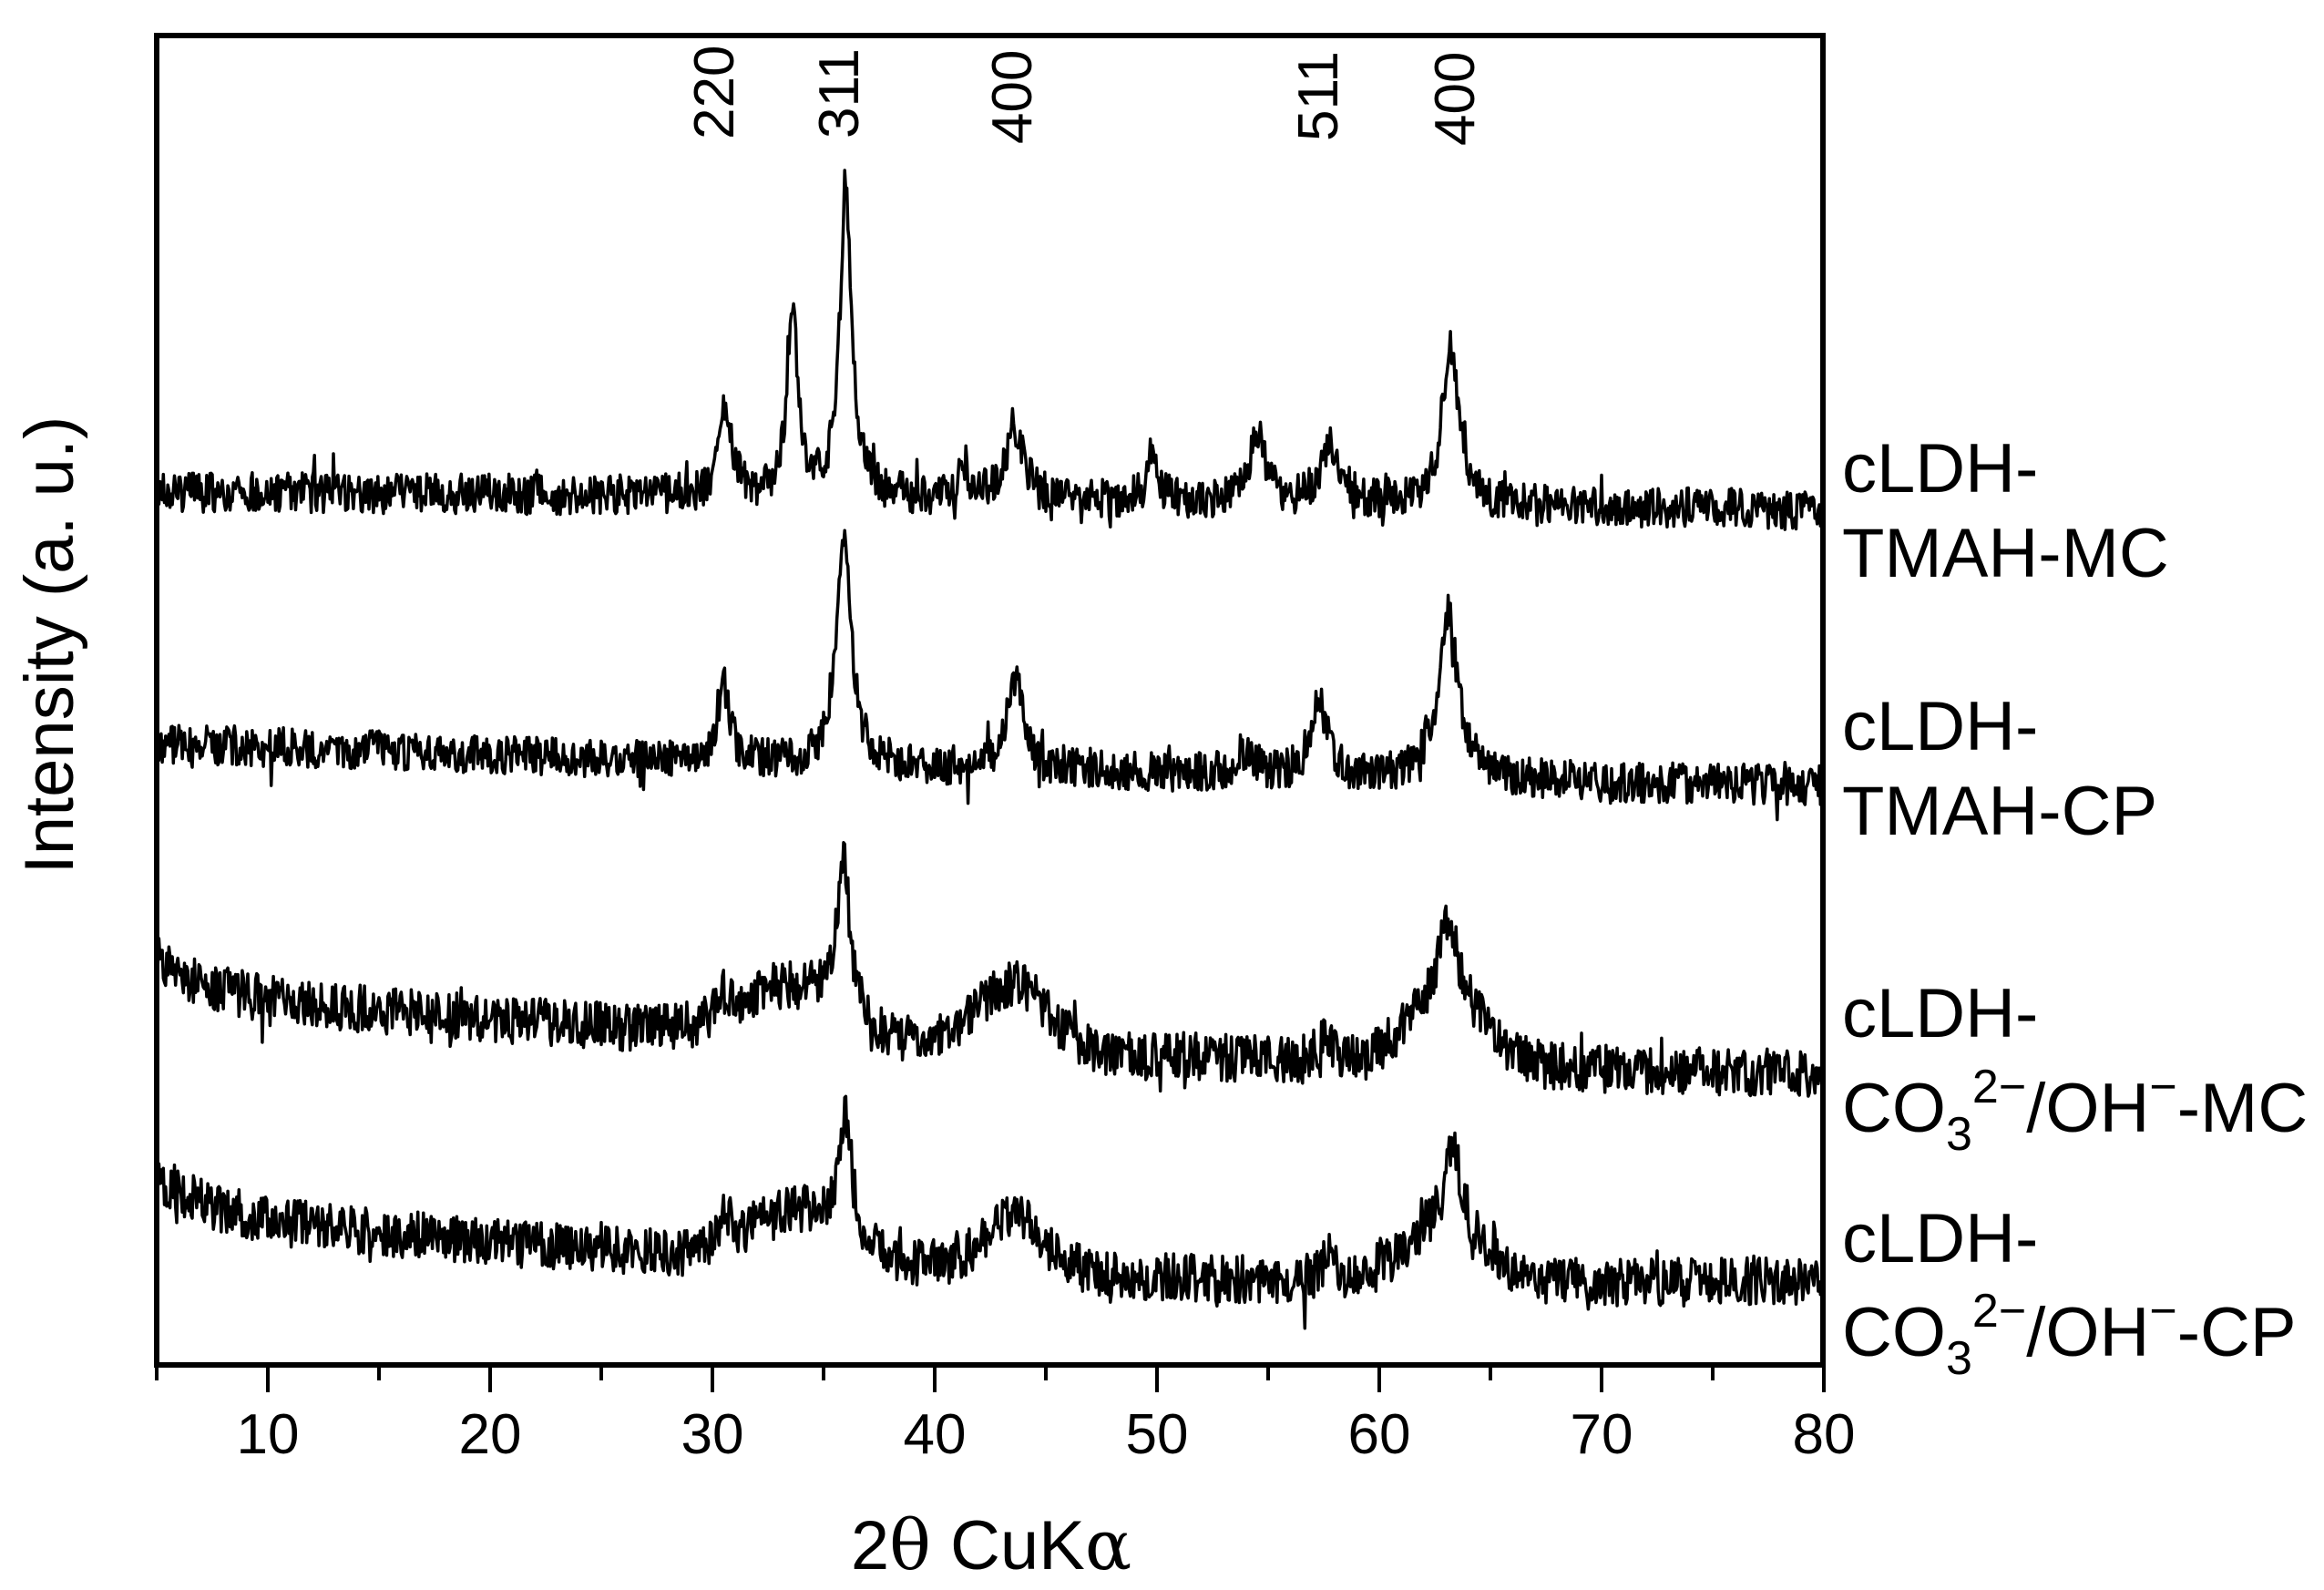  I want to click on legend-line2: TMAH-MC, so click(2006, 553).